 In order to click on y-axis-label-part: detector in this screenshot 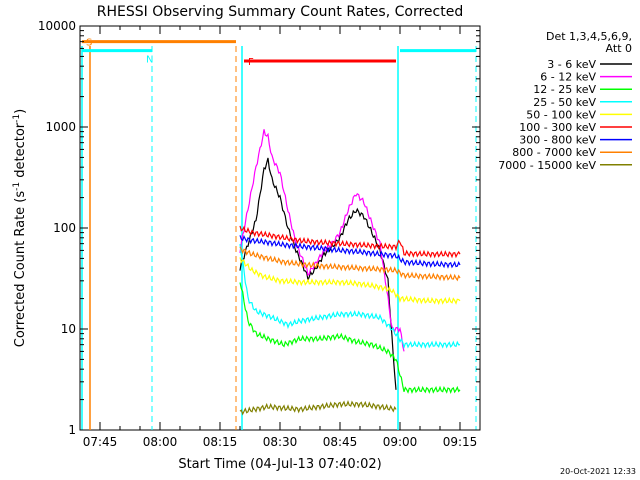, I will do `click(20, 152)`.